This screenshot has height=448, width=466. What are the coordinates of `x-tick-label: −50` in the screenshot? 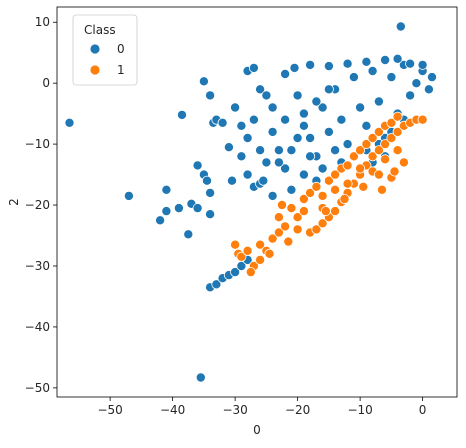 It's located at (109, 410).